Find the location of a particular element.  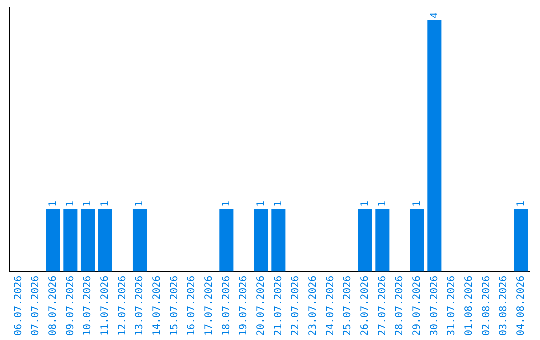

x-tick-label: 01.08.2026 is located at coordinates (469, 306).